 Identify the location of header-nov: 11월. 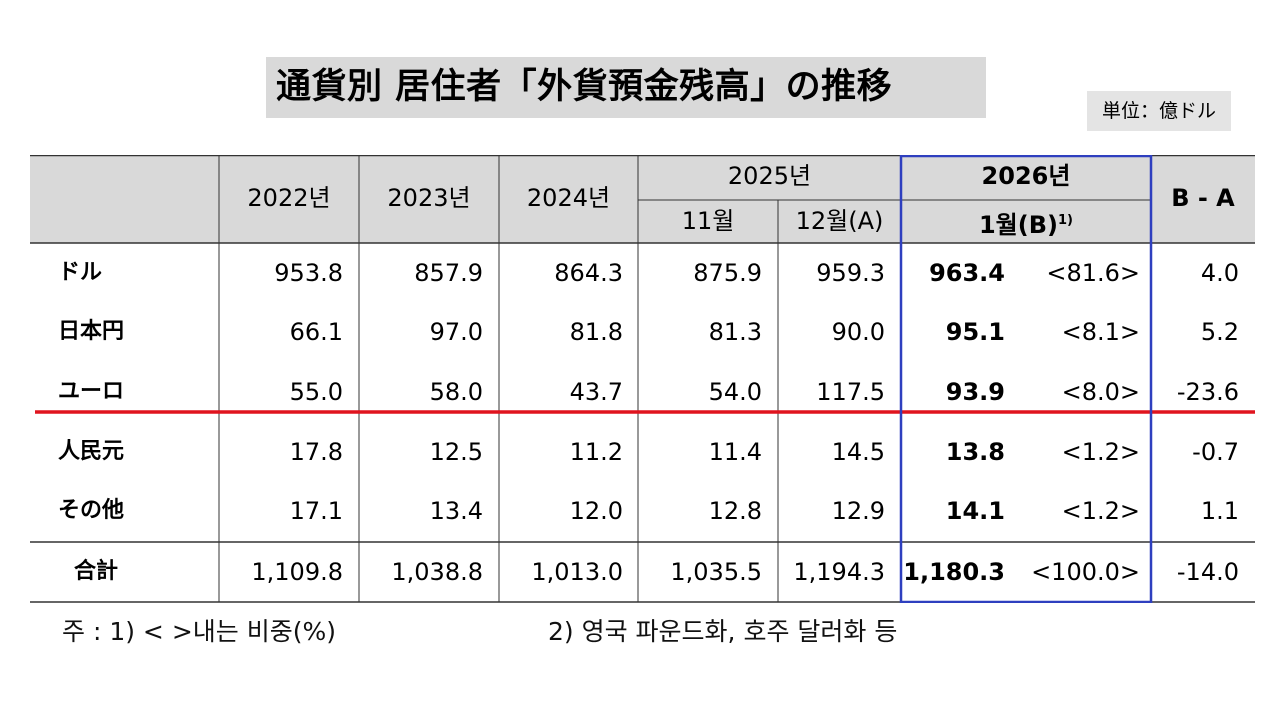
(708, 221).